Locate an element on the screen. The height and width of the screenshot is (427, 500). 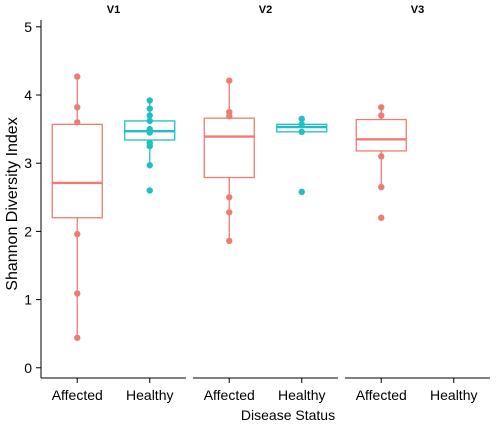
x-axis-label: Disease Status is located at coordinates (288, 415).